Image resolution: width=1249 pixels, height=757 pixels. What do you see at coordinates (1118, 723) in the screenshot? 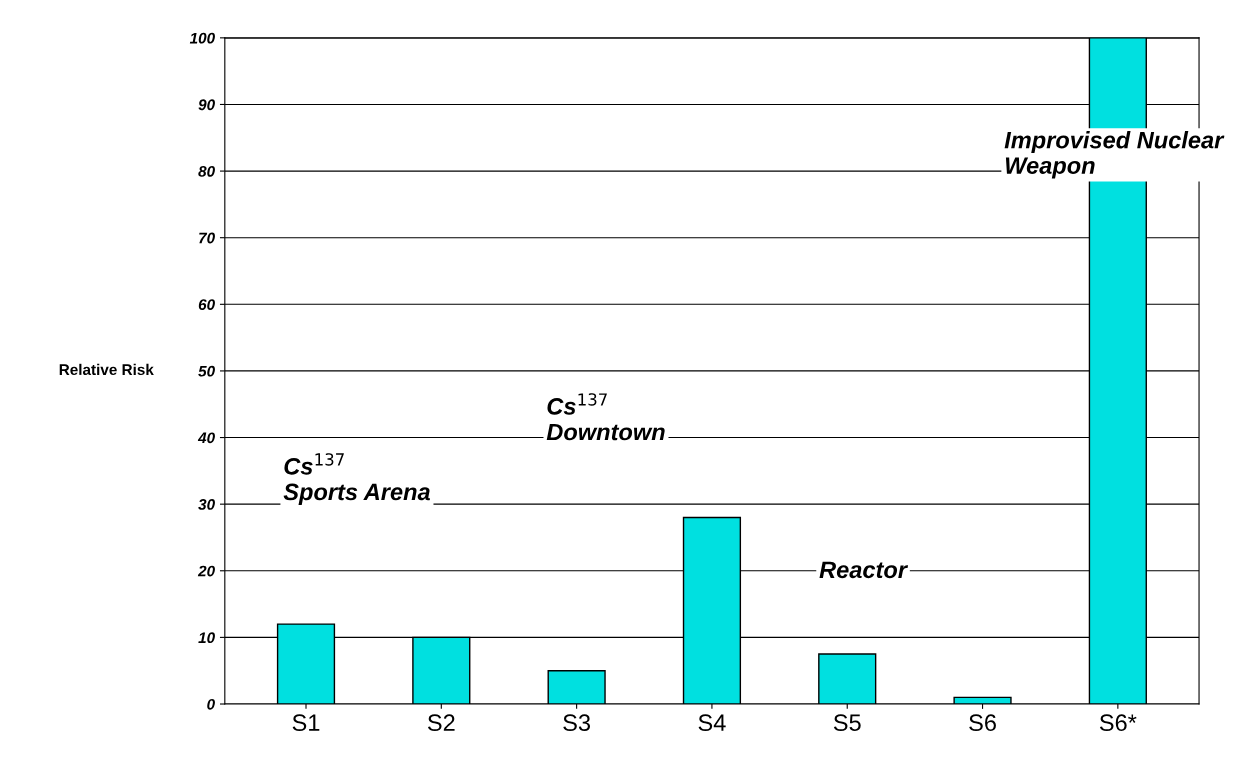
I see `x-tick-label: S6*` at bounding box center [1118, 723].